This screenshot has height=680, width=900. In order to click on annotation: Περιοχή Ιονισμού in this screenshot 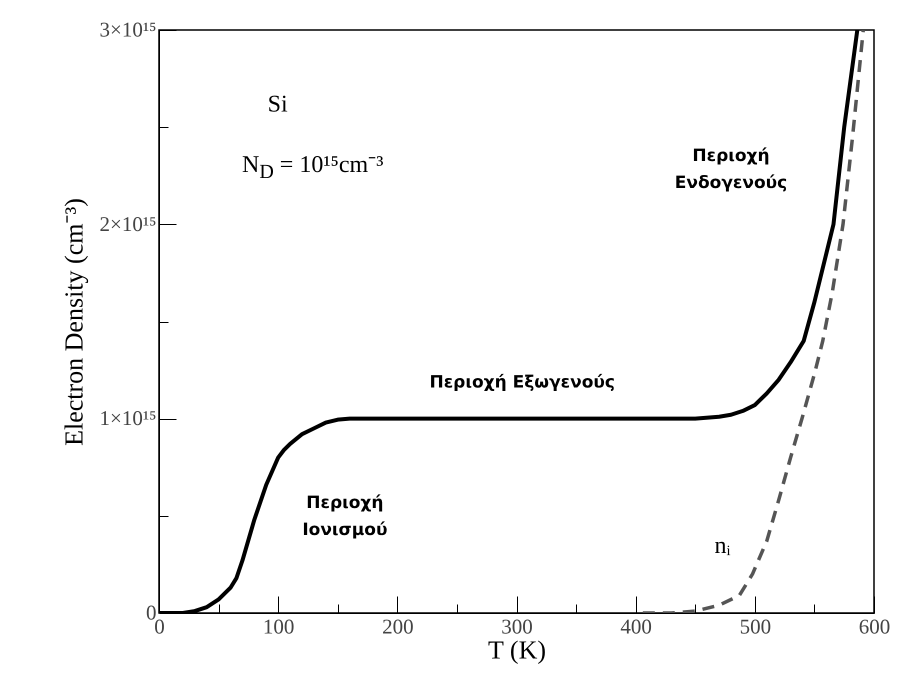, I will do `click(344, 517)`.